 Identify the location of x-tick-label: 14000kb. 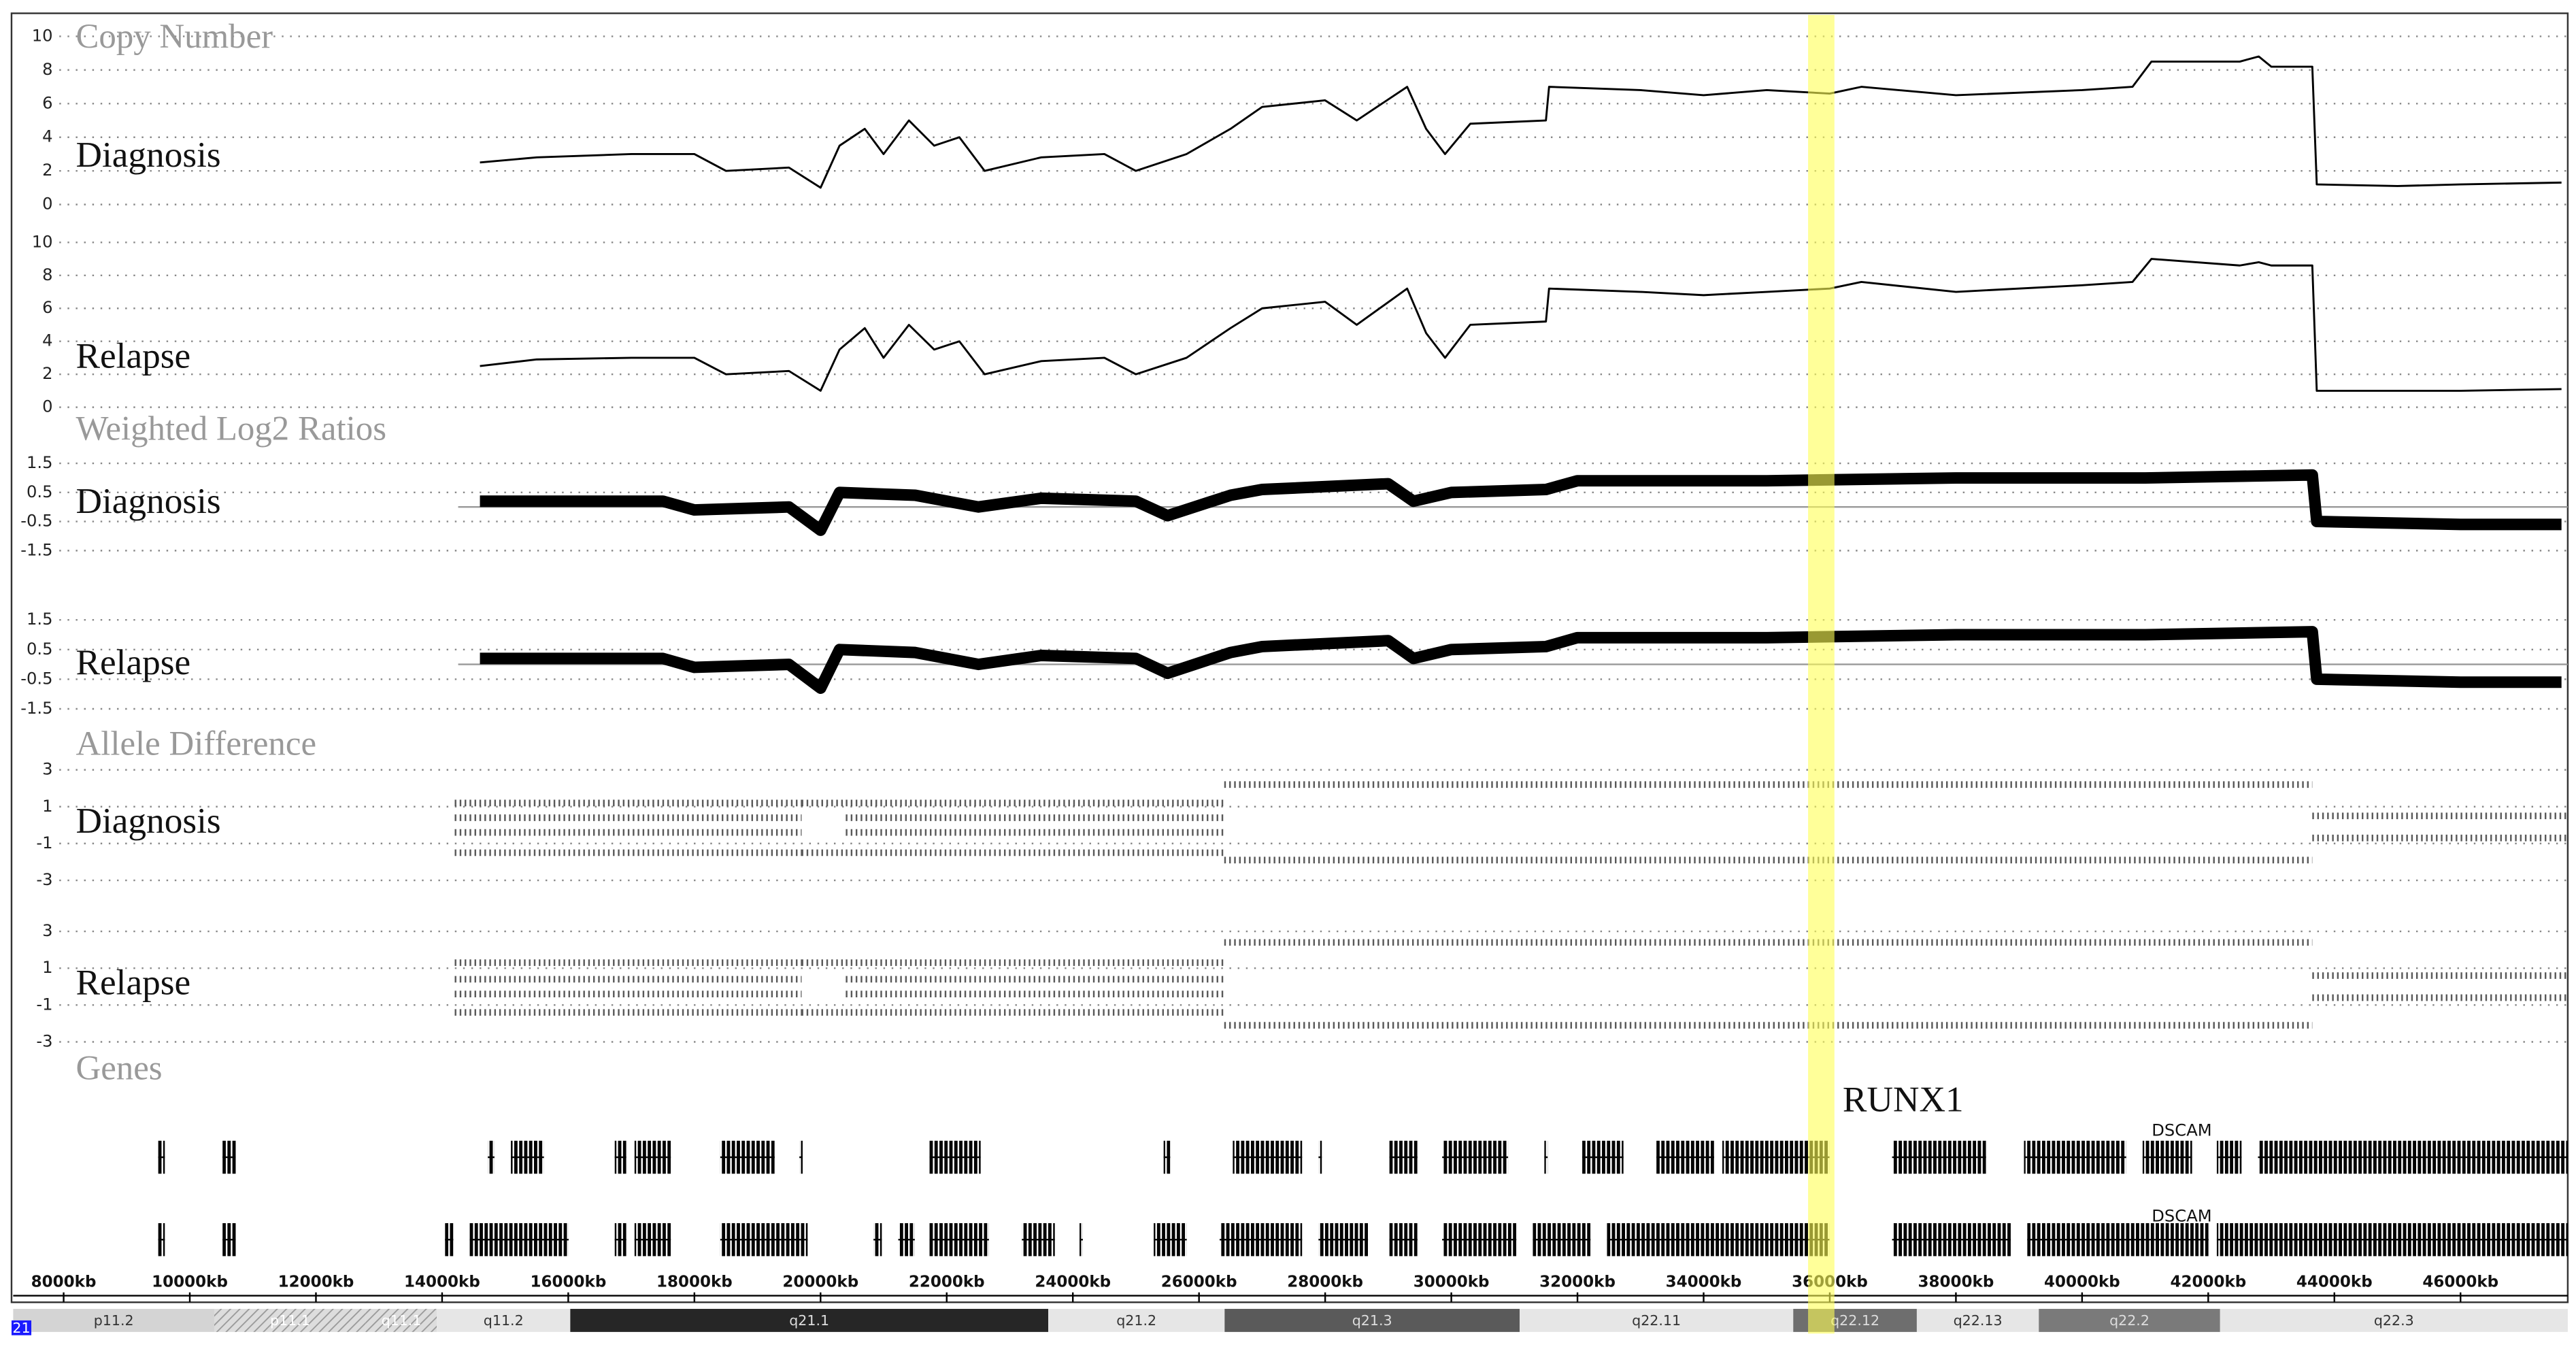
(442, 1282).